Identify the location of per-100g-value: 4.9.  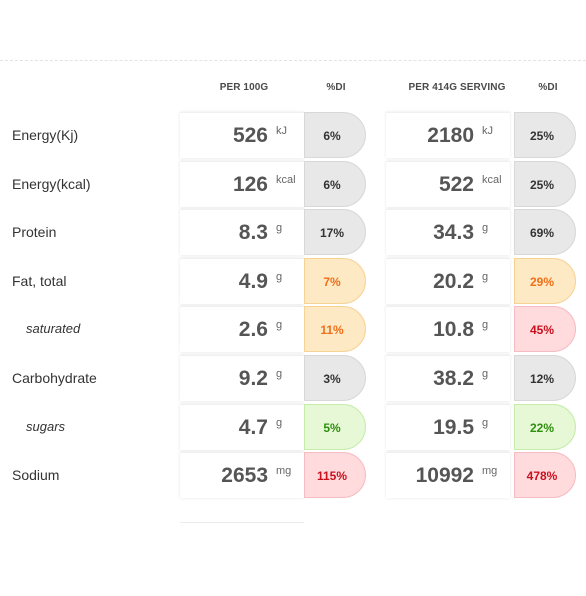
(253, 281).